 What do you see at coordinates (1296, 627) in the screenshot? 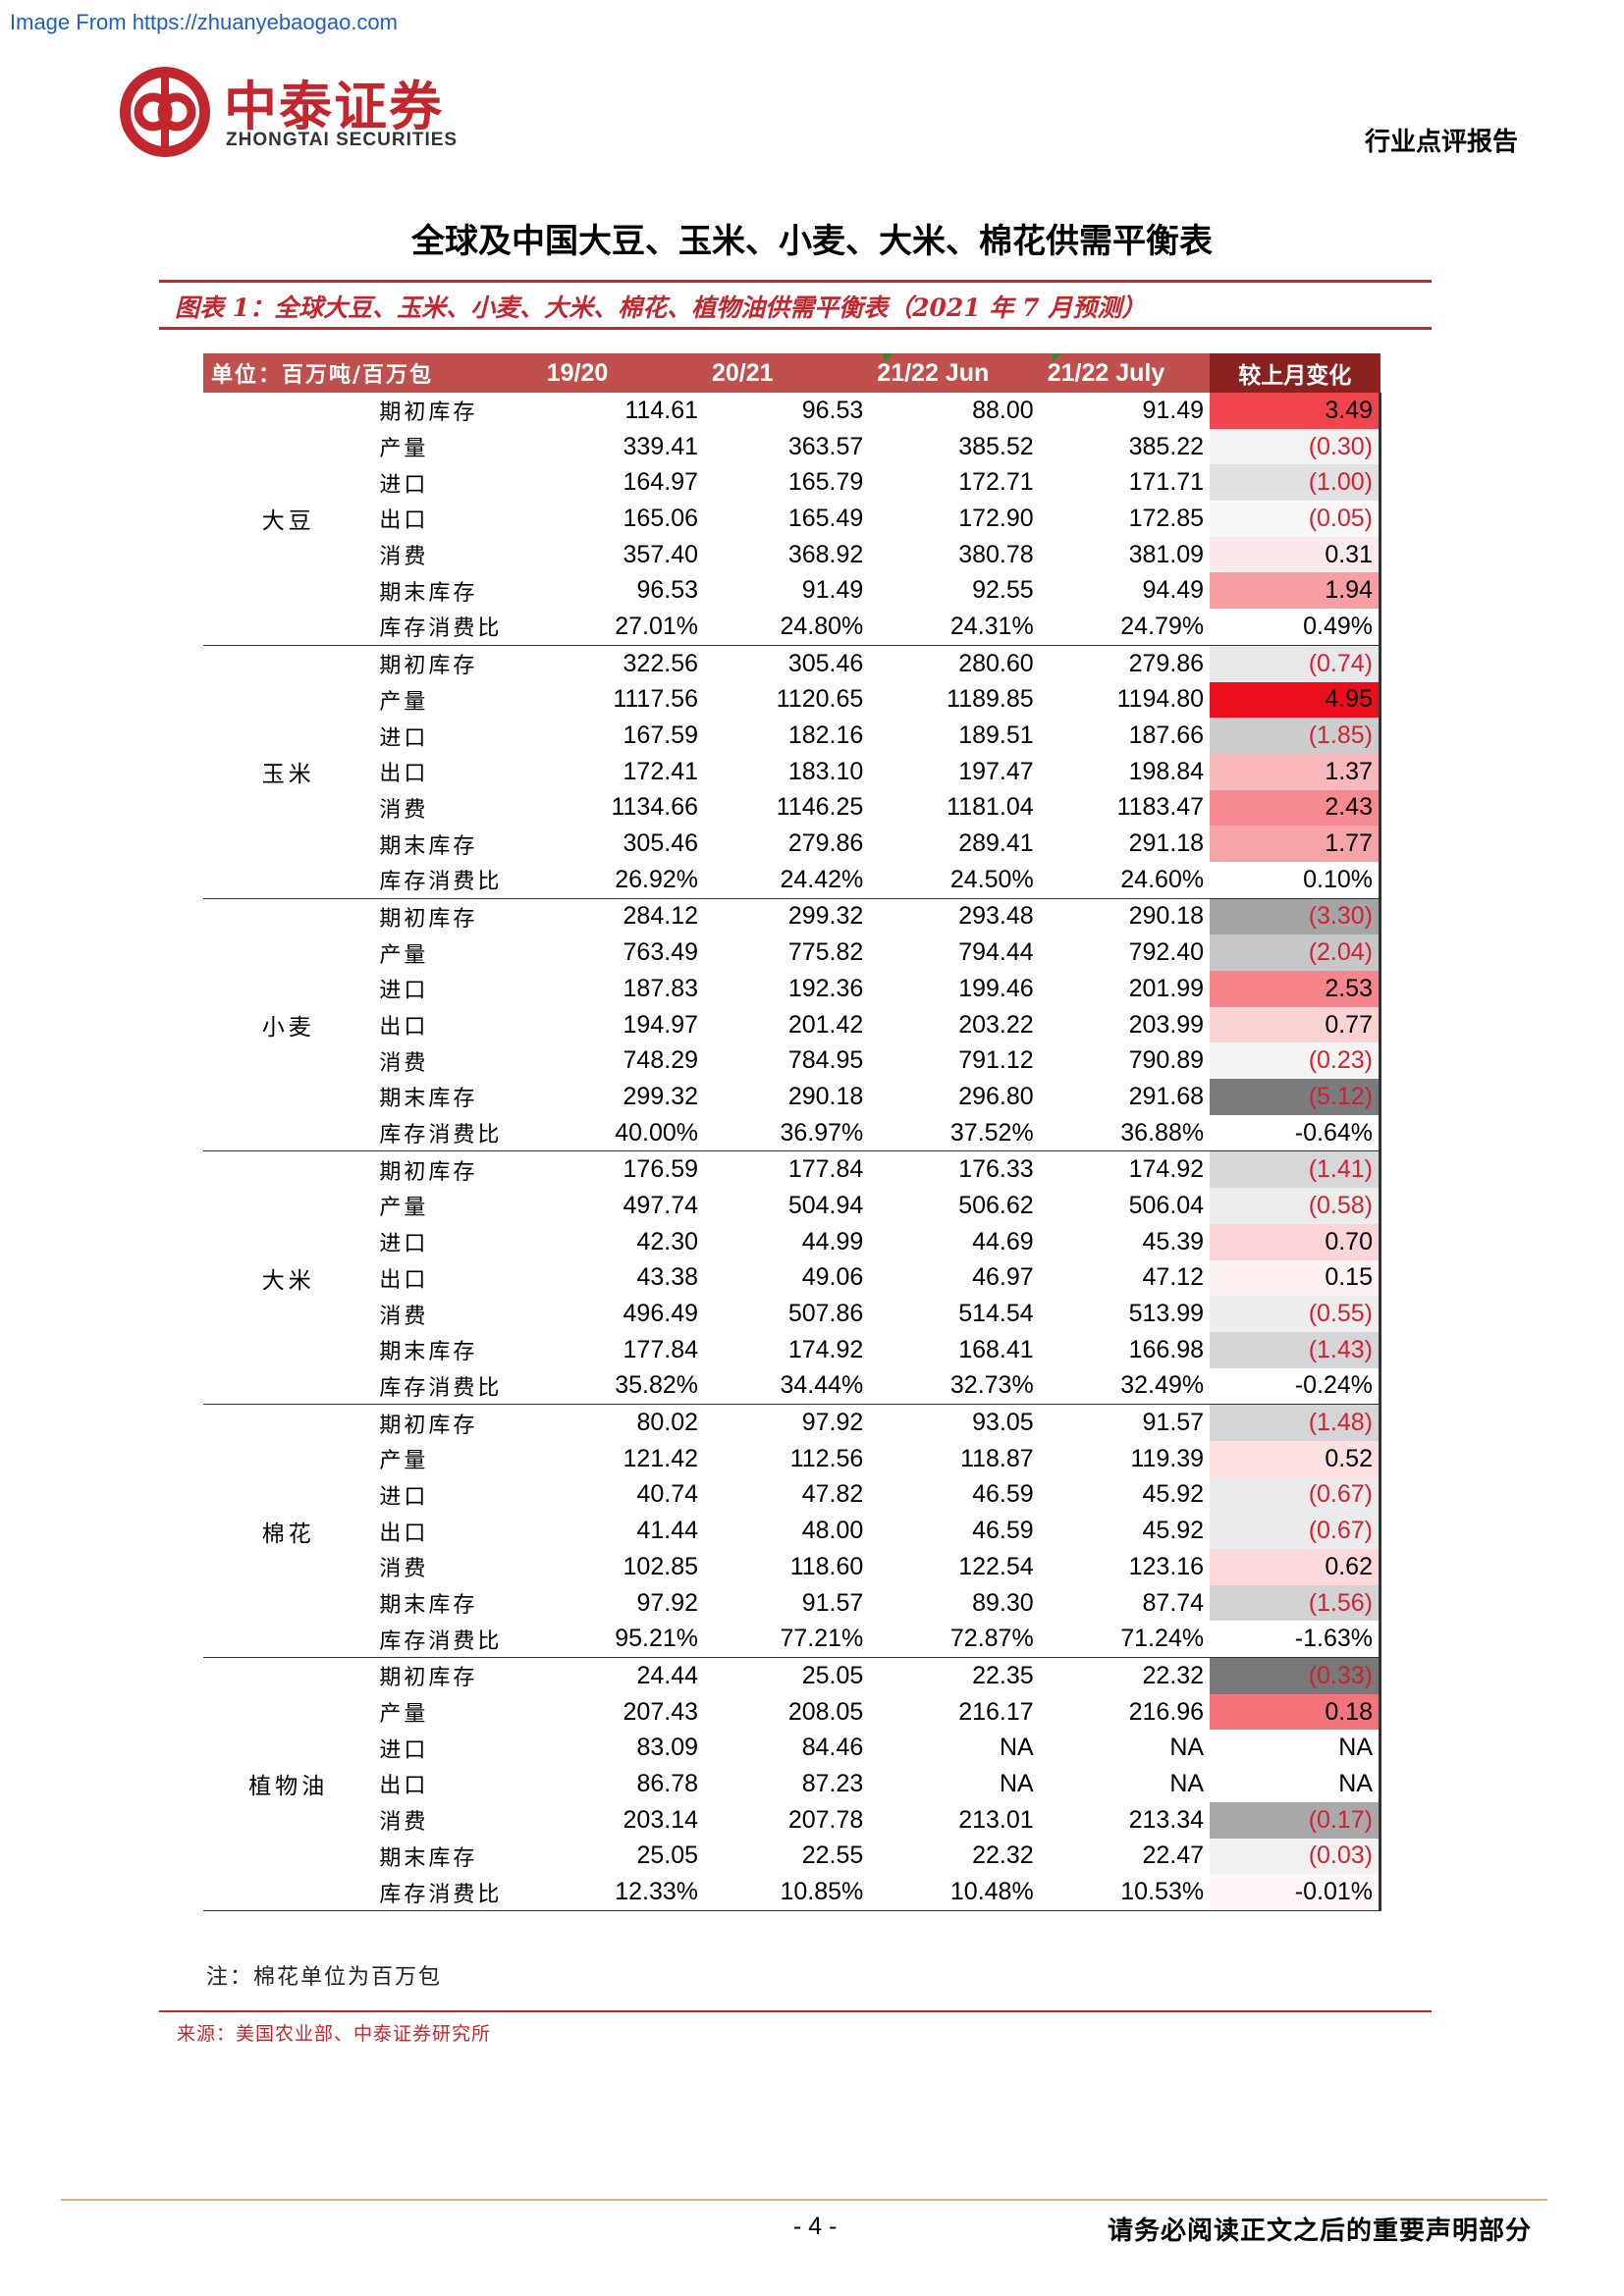
I see `value-change: 0.49%` at bounding box center [1296, 627].